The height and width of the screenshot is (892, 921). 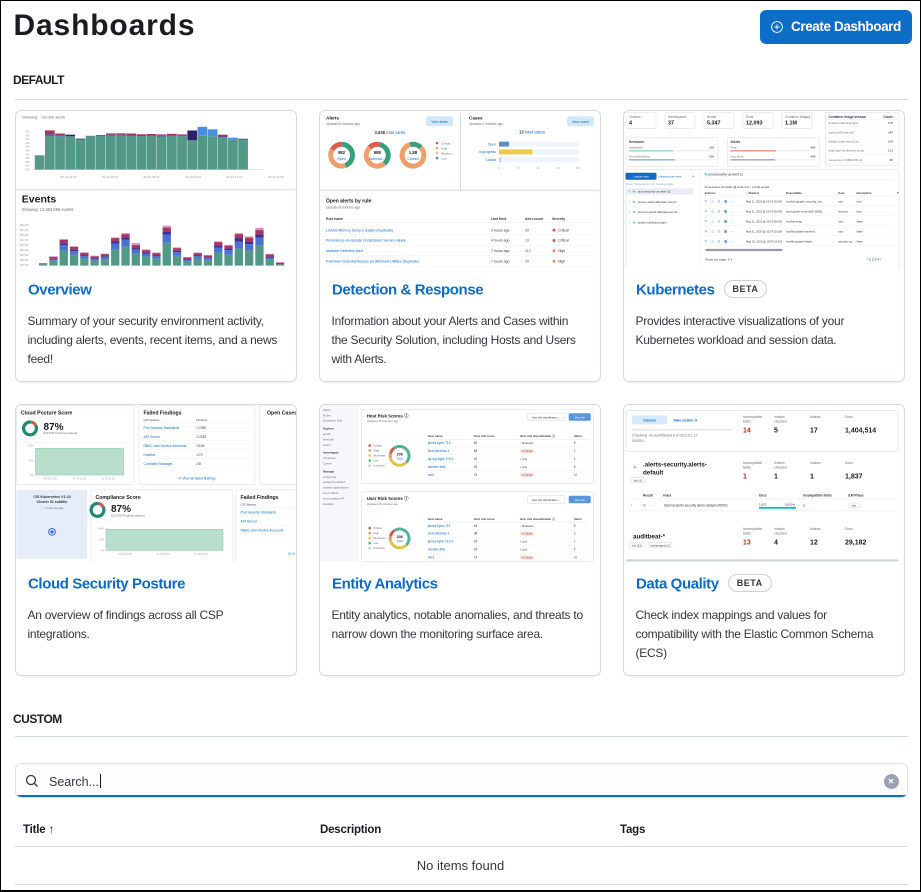 What do you see at coordinates (790, 504) in the screenshot?
I see `svg-text: 100.0%` at bounding box center [790, 504].